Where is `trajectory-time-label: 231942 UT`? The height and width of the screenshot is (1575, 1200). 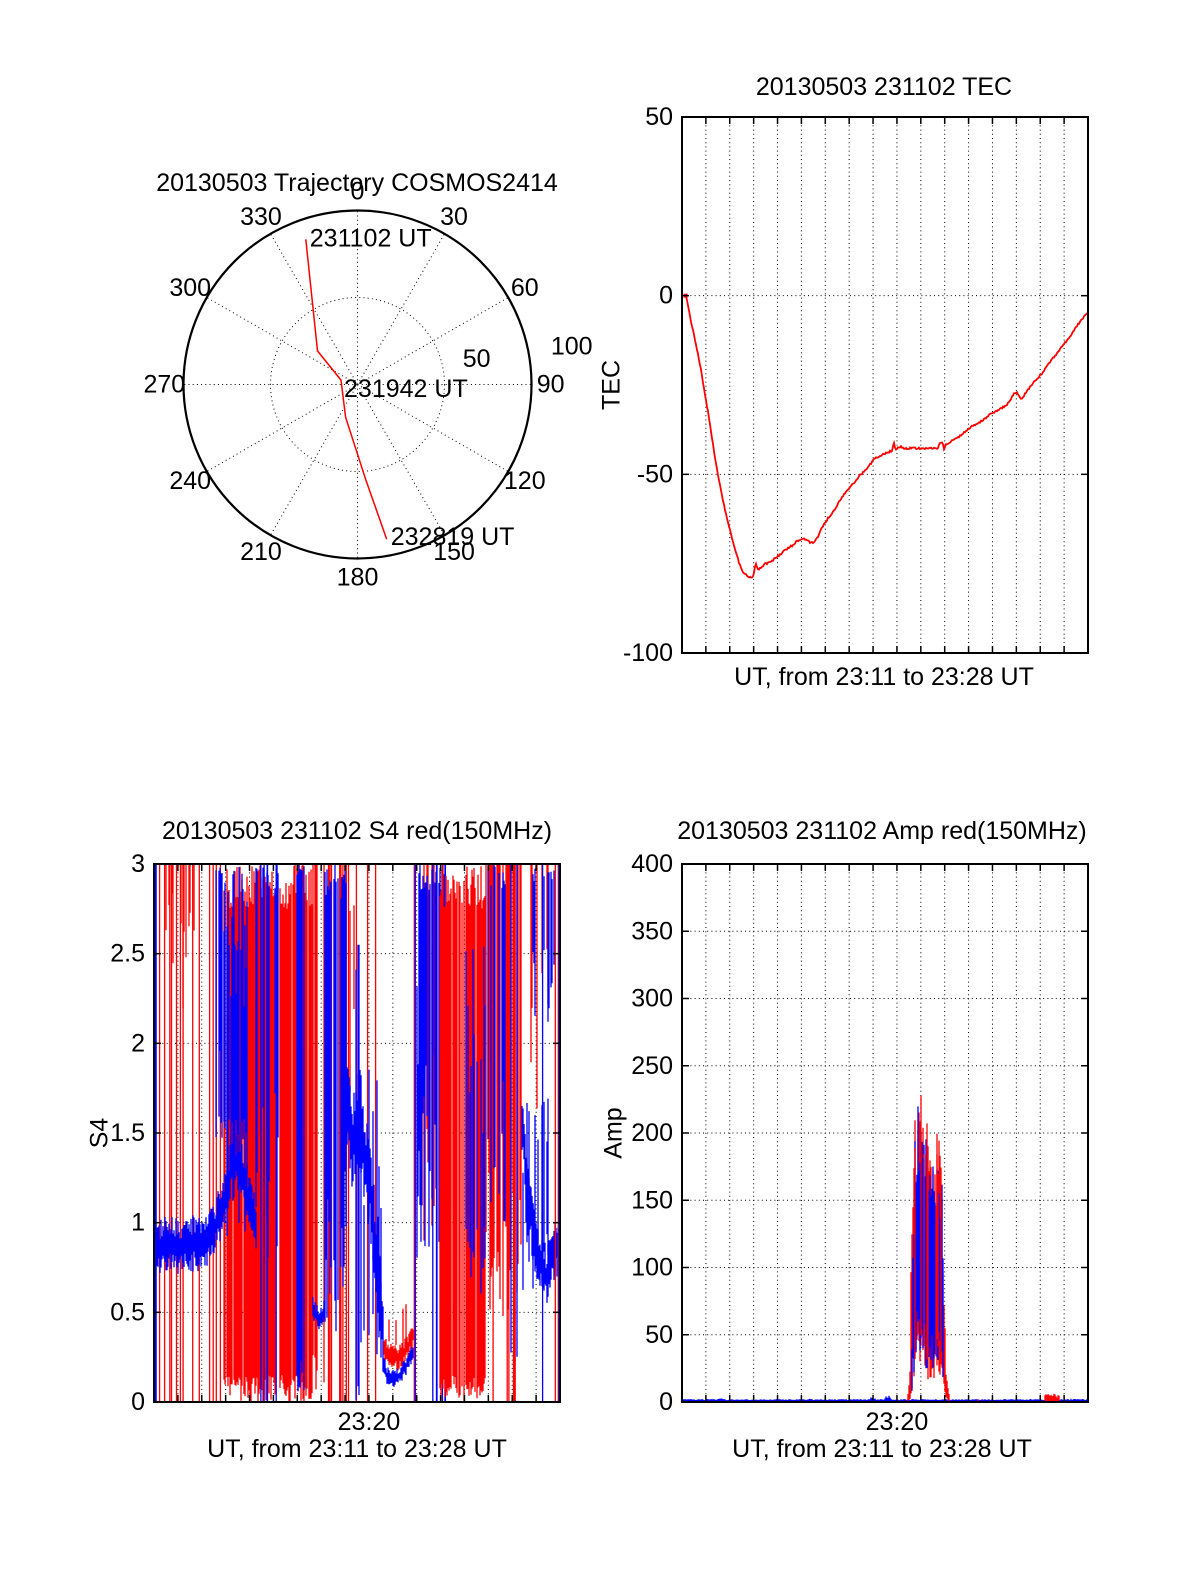
trajectory-time-label: 231942 UT is located at coordinates (406, 389).